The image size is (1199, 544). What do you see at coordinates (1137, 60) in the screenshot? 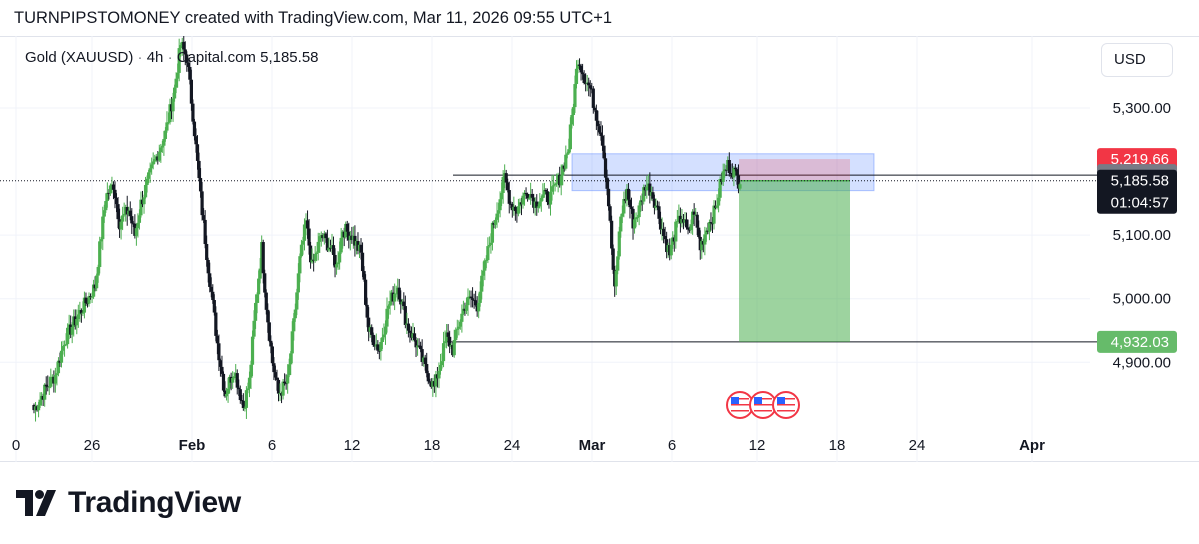
I see `currency-button: USD` at bounding box center [1137, 60].